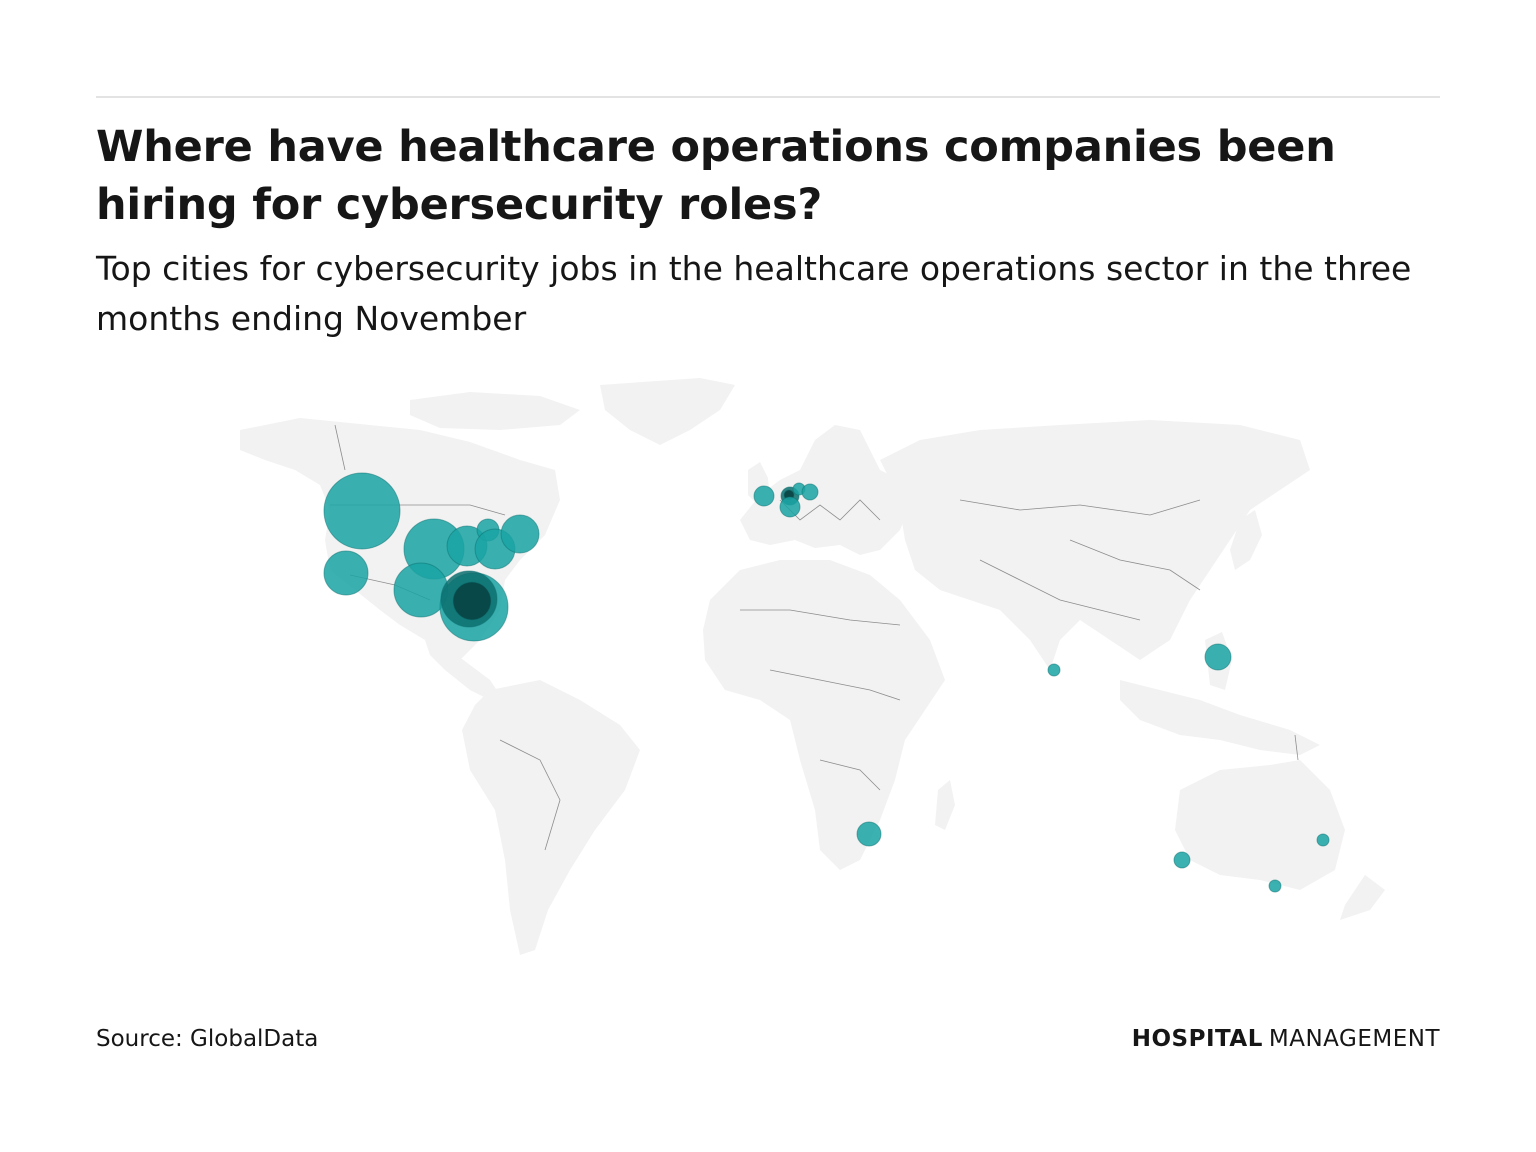  I want to click on land-africa, so click(824, 715).